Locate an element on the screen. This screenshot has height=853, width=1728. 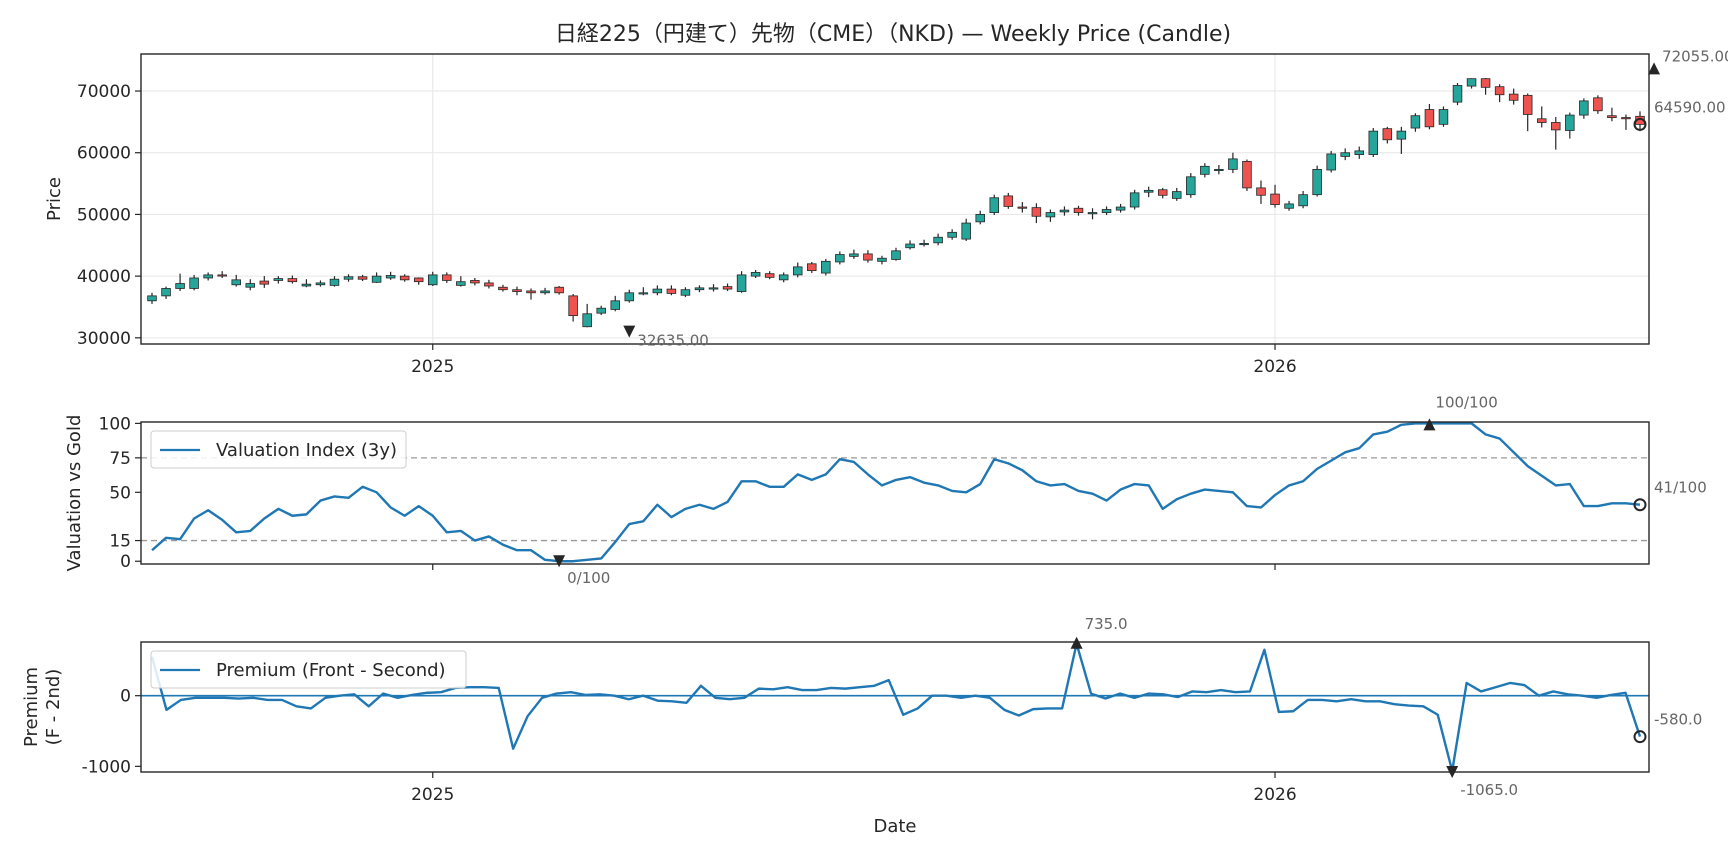
premium-low-marker is located at coordinates (1452, 771).